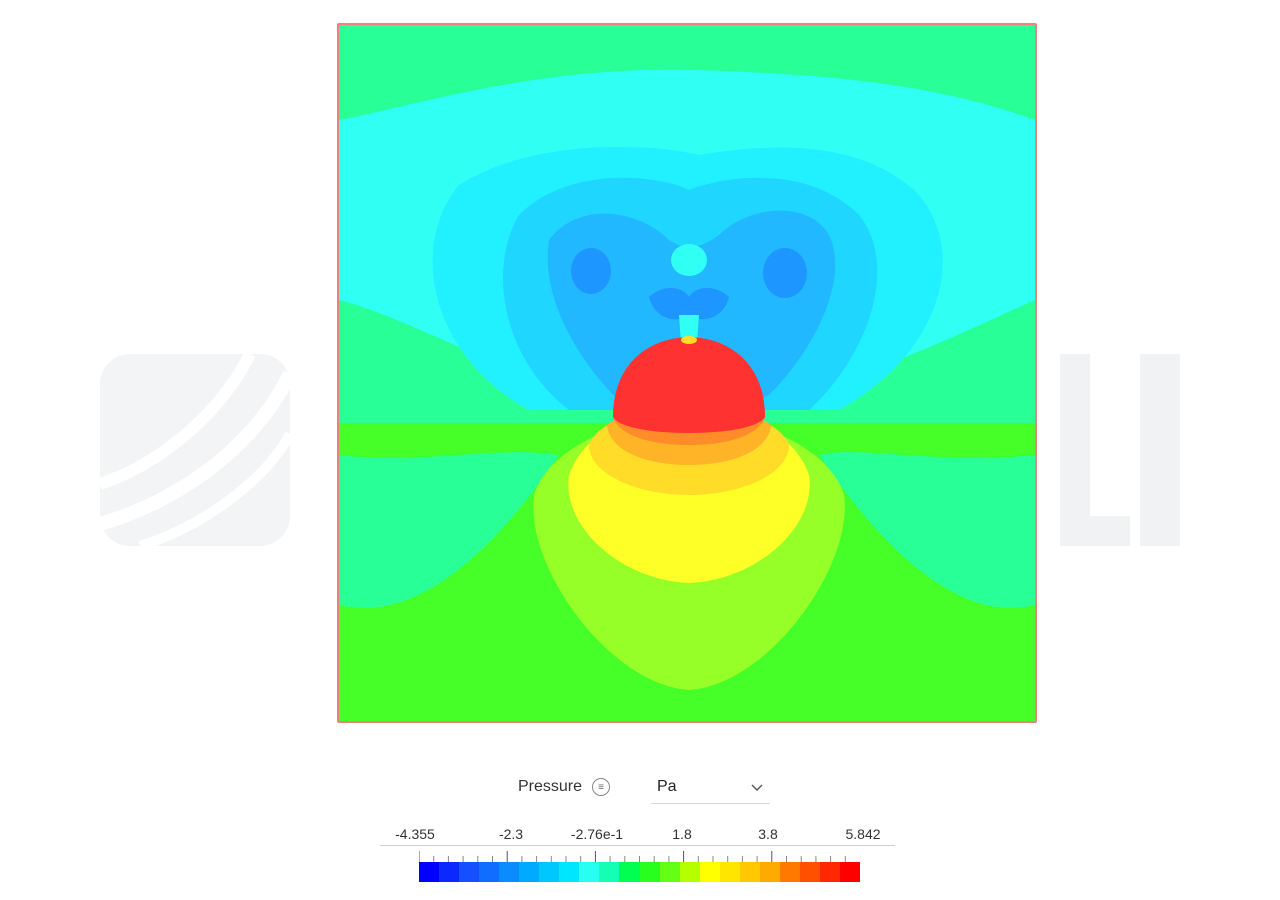  I want to click on field-name-label: Pressure, so click(550, 786).